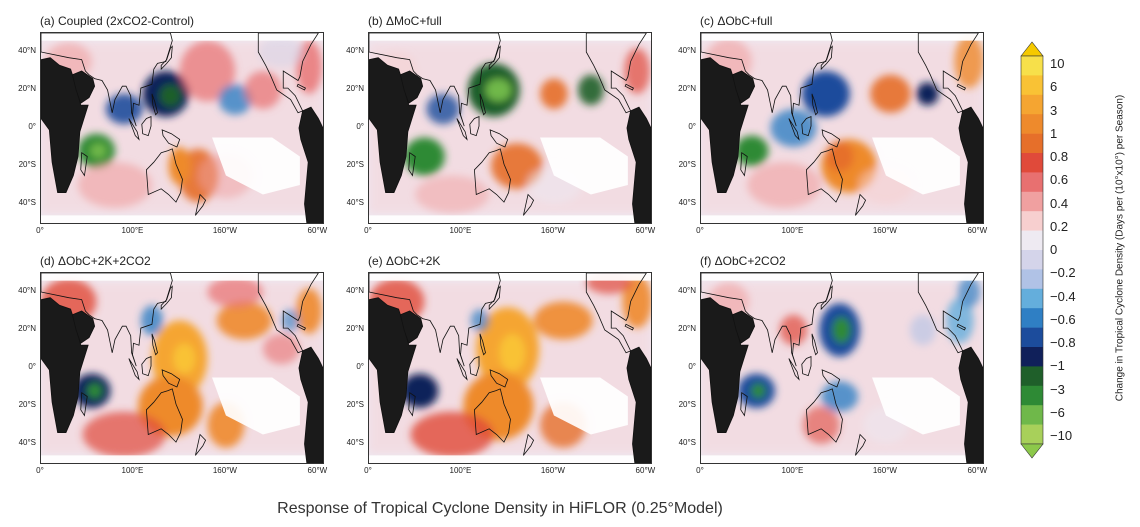  I want to click on land-samerica, so click(970, 404).